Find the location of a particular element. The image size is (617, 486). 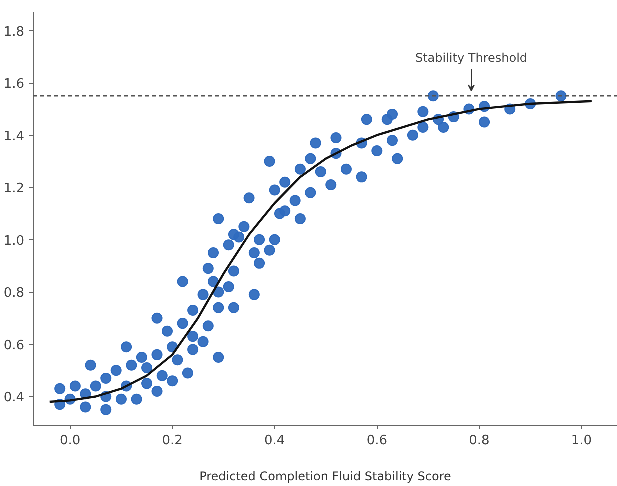

y-tick-label: 1.0 is located at coordinates (14, 241).